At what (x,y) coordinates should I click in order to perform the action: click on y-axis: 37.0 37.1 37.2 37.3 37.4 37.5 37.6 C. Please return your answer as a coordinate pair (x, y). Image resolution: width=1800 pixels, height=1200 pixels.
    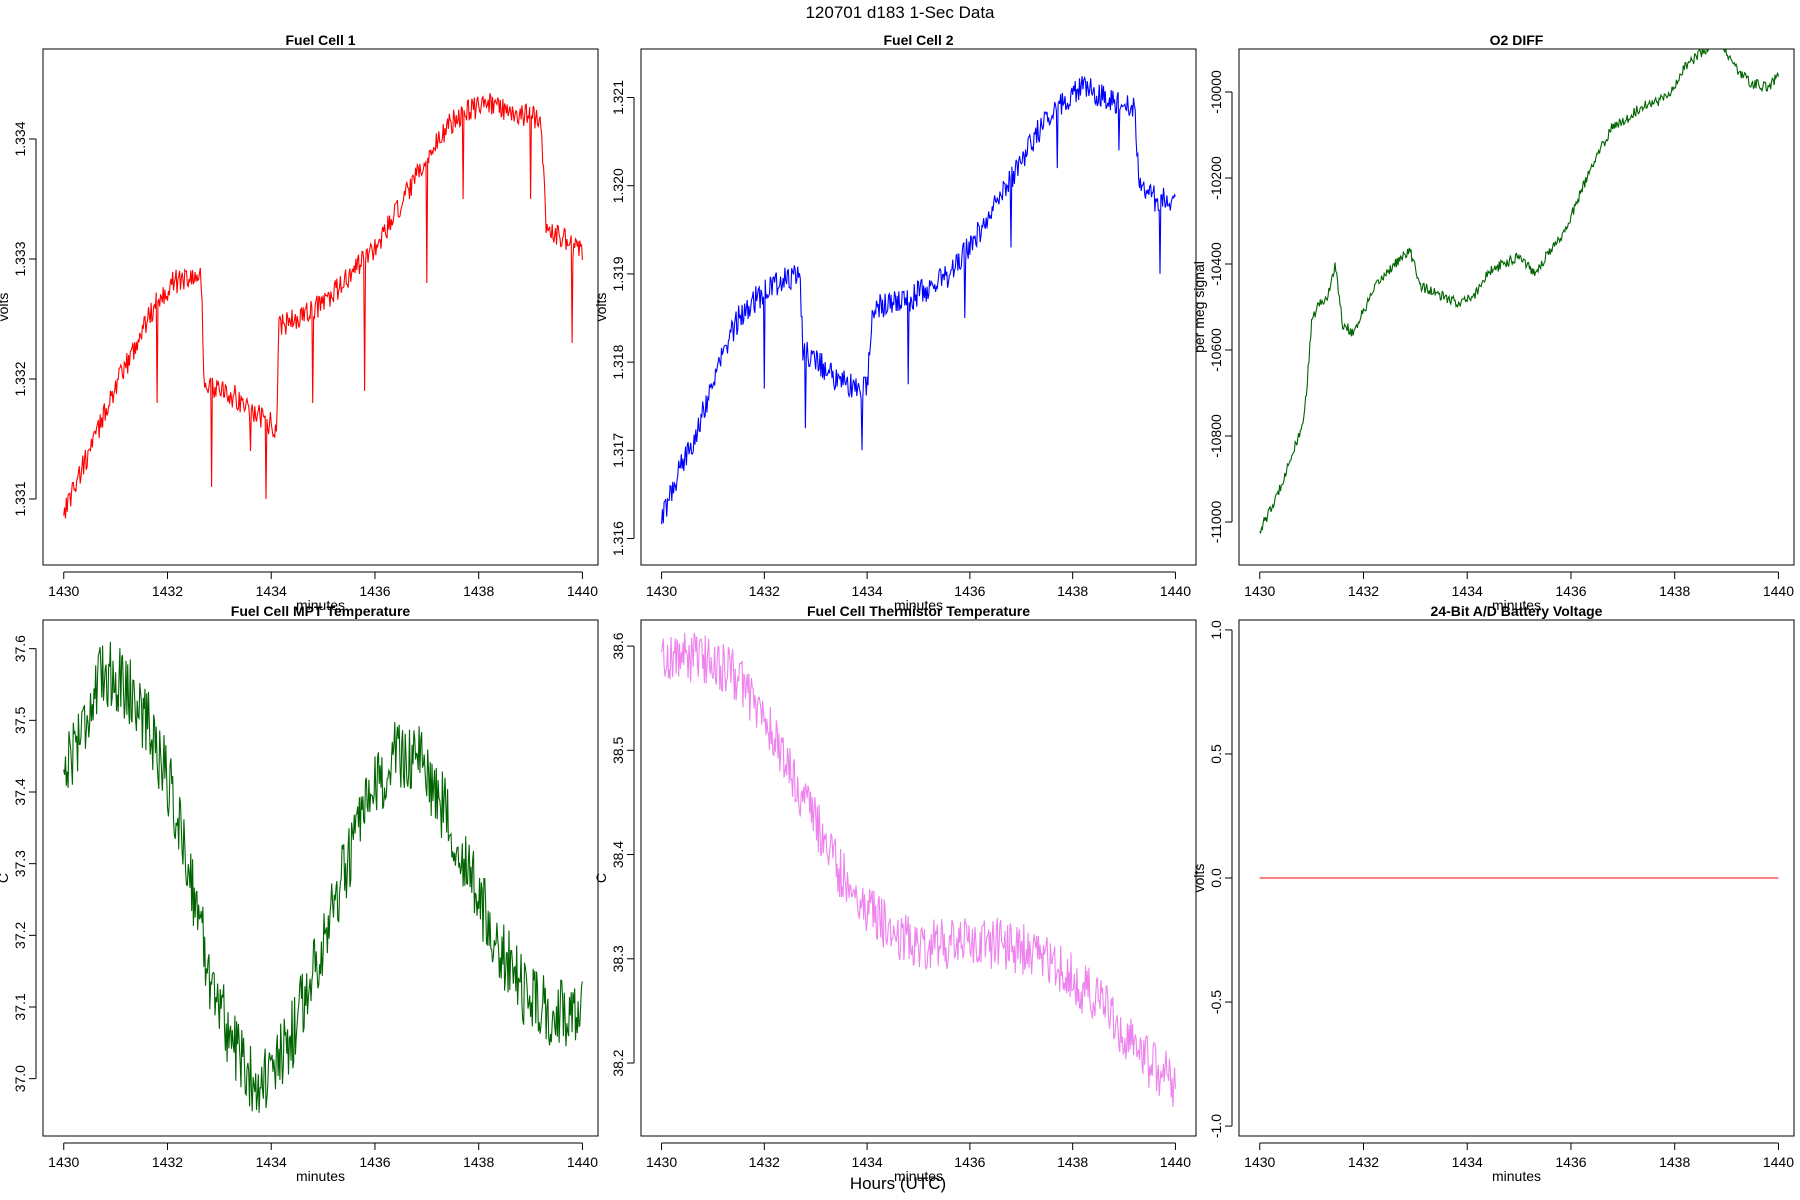
    Looking at the image, I should click on (18, 863).